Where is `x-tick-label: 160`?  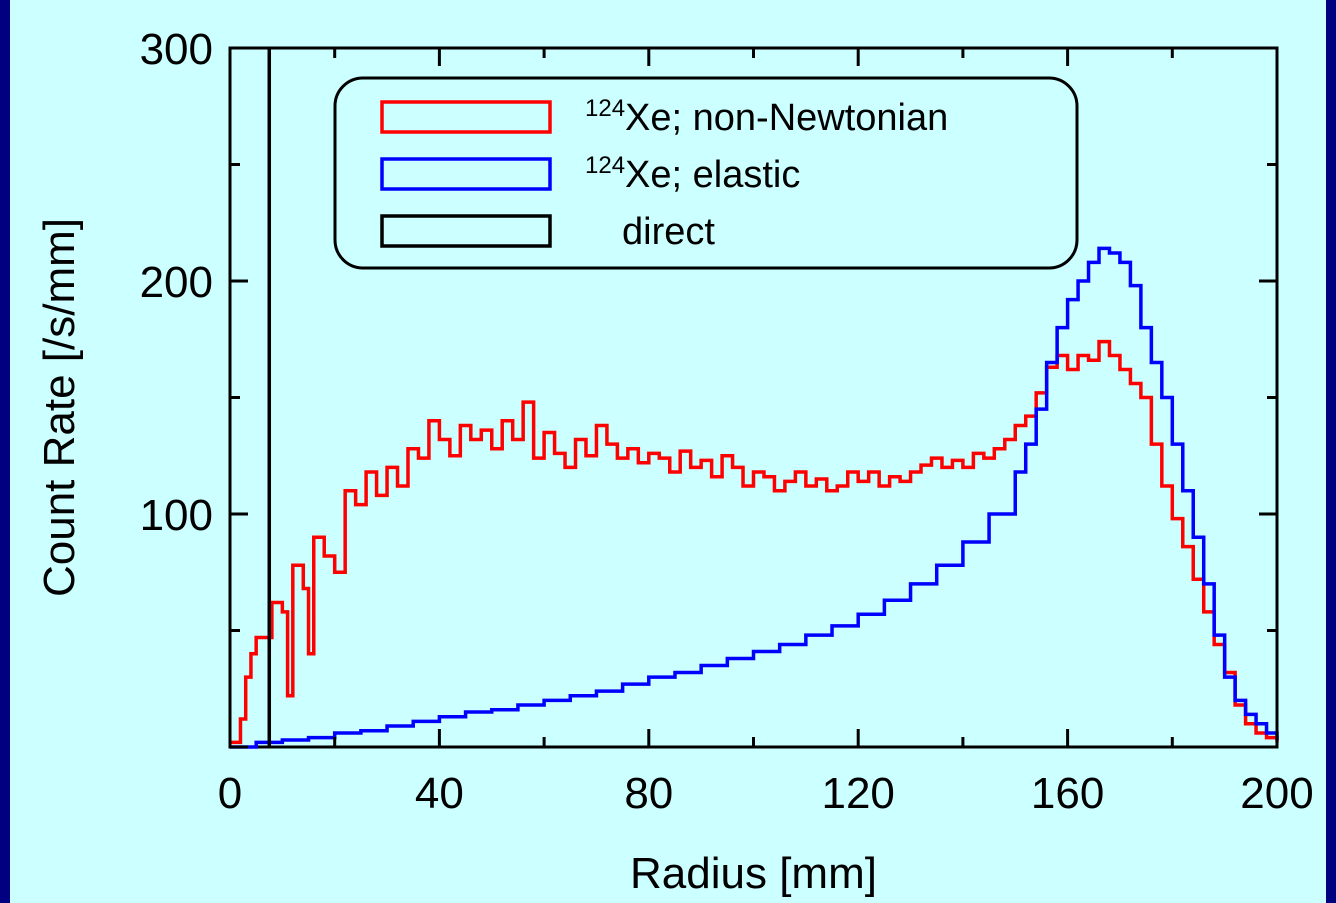 x-tick-label: 160 is located at coordinates (1067, 793).